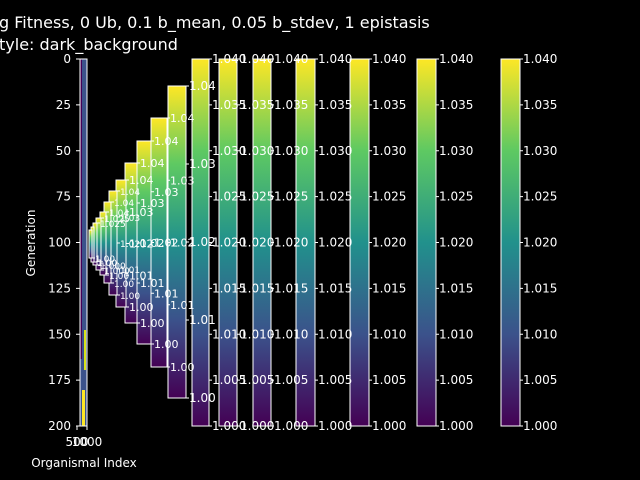 The image size is (640, 480). I want to click on heatmap-frame, so click(83, 242).